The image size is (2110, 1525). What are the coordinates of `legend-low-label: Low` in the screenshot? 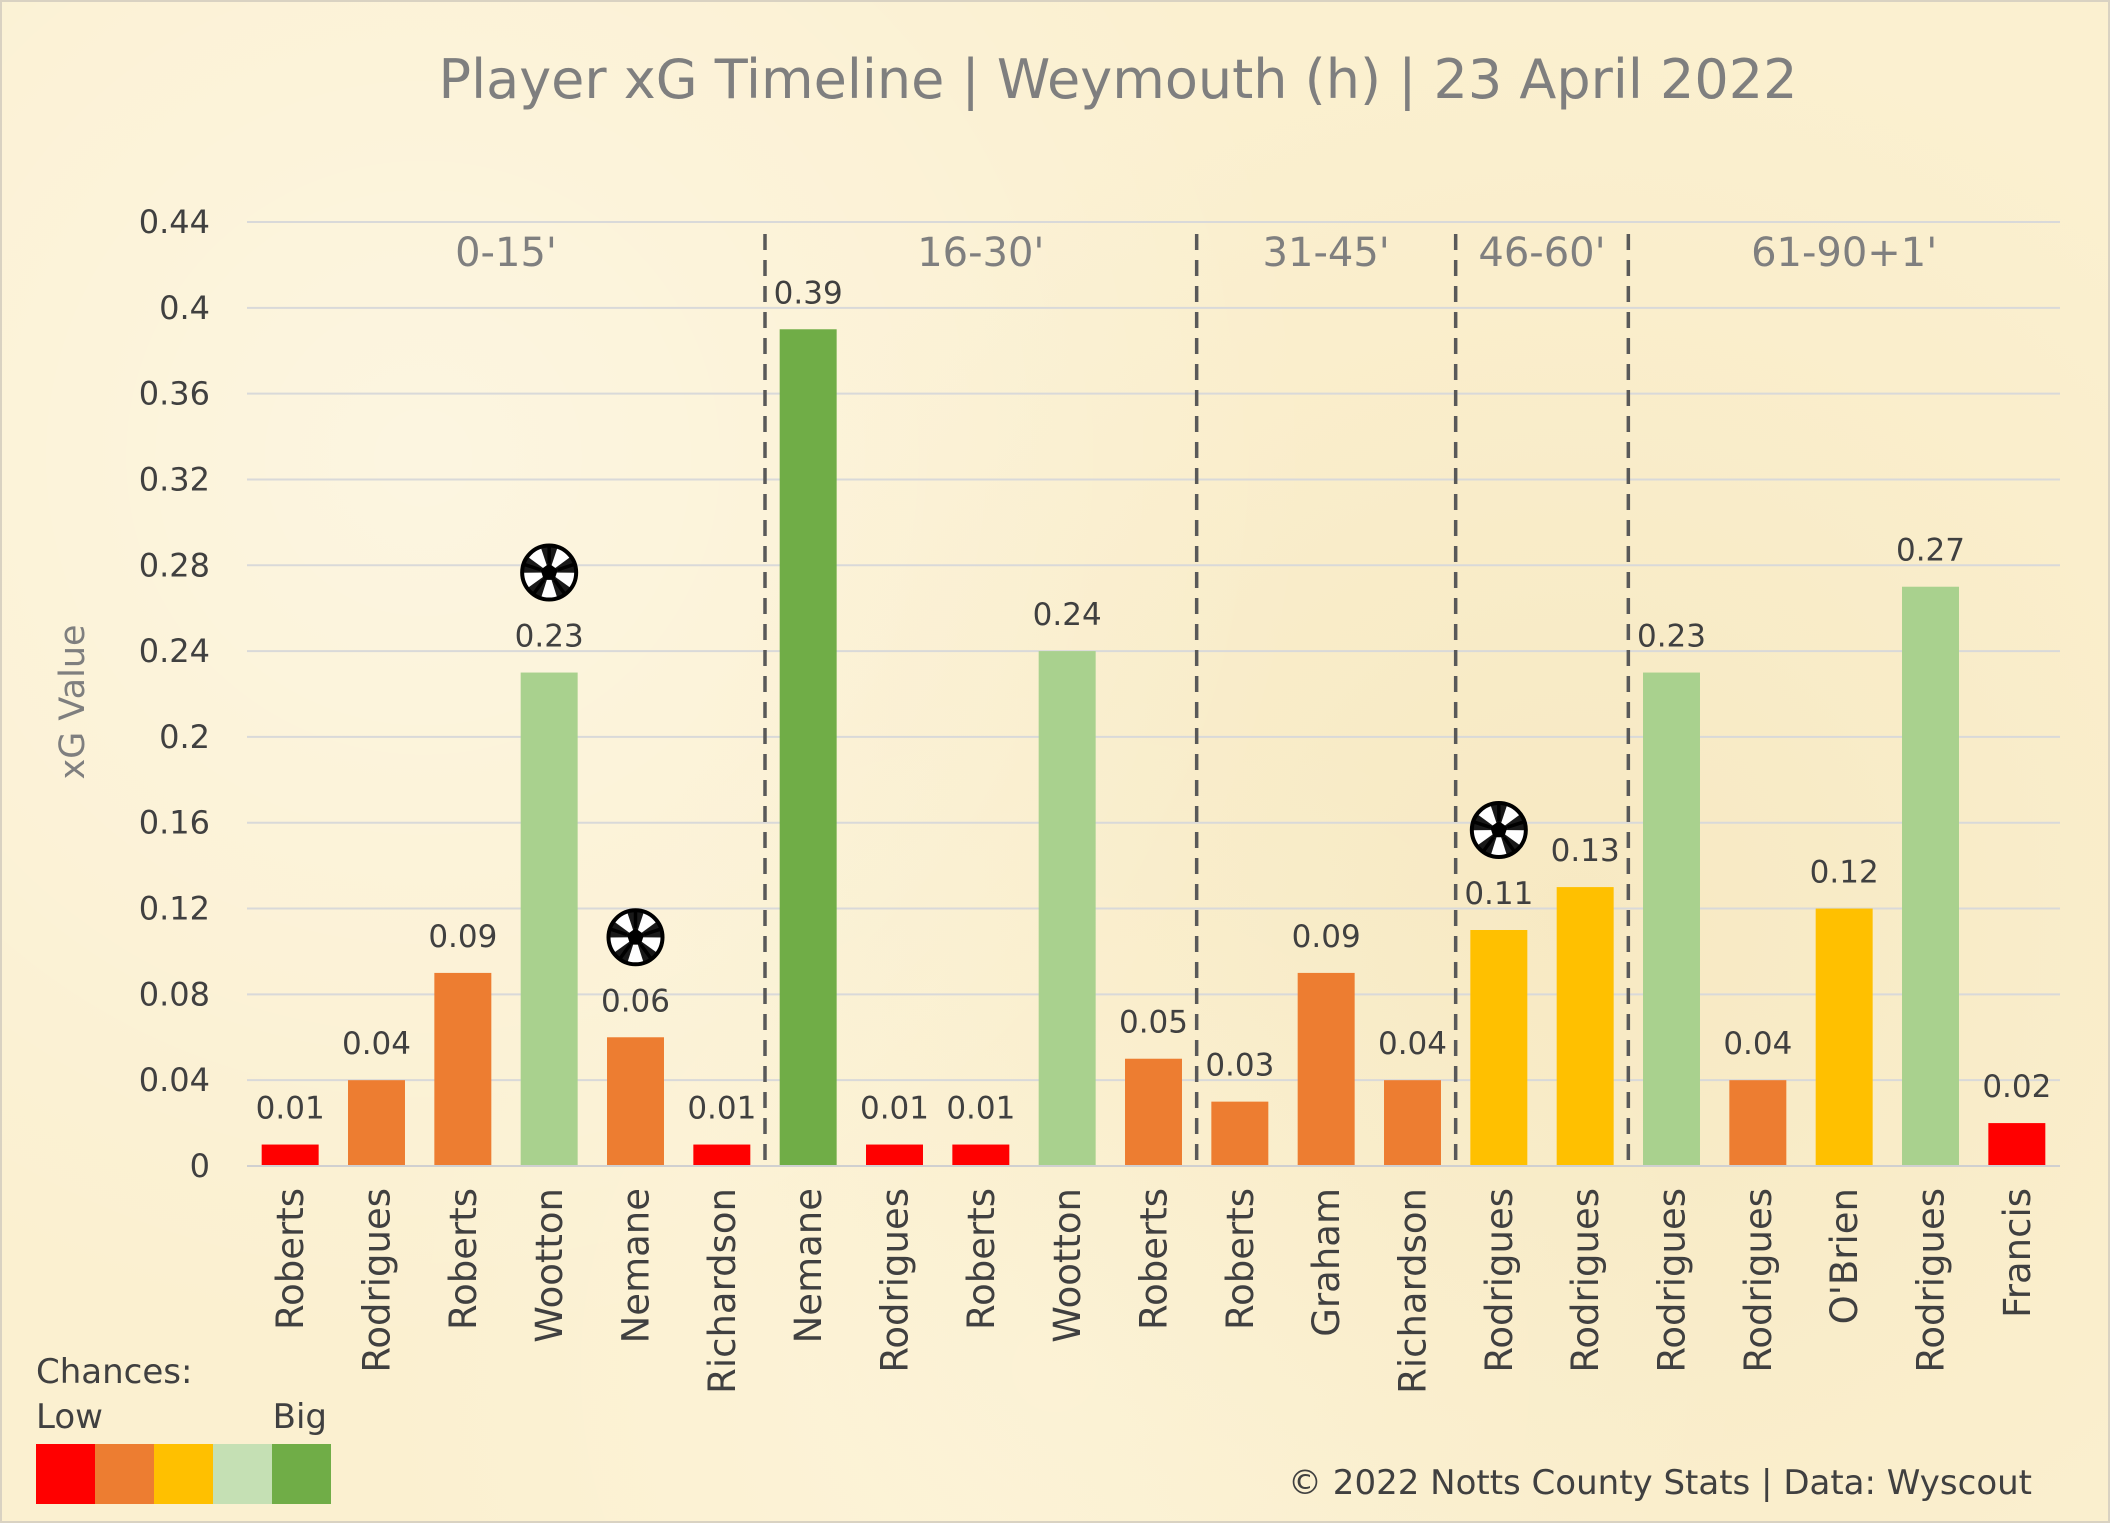 It's located at (69, 1417).